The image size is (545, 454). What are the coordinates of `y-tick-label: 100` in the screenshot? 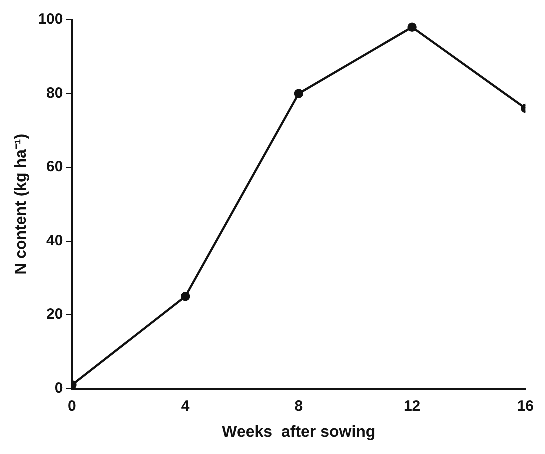 It's located at (51, 19).